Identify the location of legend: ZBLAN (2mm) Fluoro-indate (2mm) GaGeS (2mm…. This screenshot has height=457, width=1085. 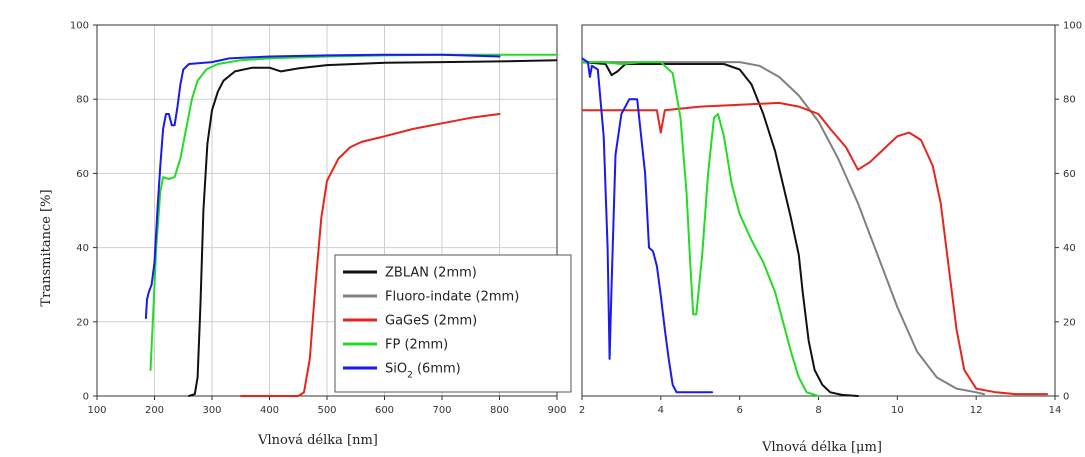
(453, 323).